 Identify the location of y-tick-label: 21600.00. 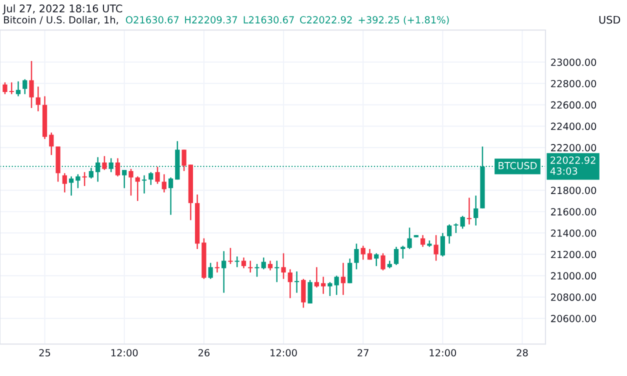
(573, 212).